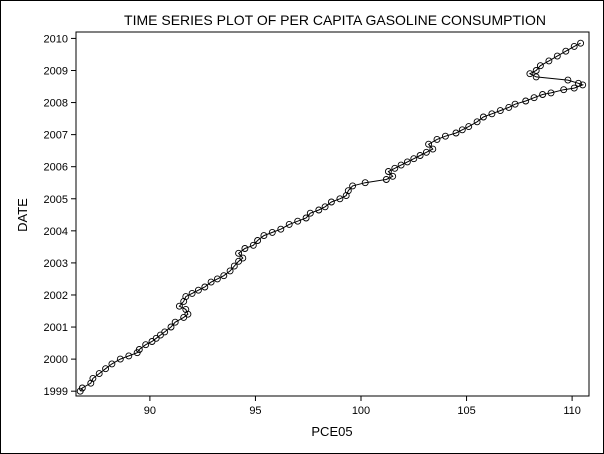 Image resolution: width=604 pixels, height=454 pixels. Describe the element at coordinates (22, 215) in the screenshot. I see `y-axis-label: DATE` at that location.